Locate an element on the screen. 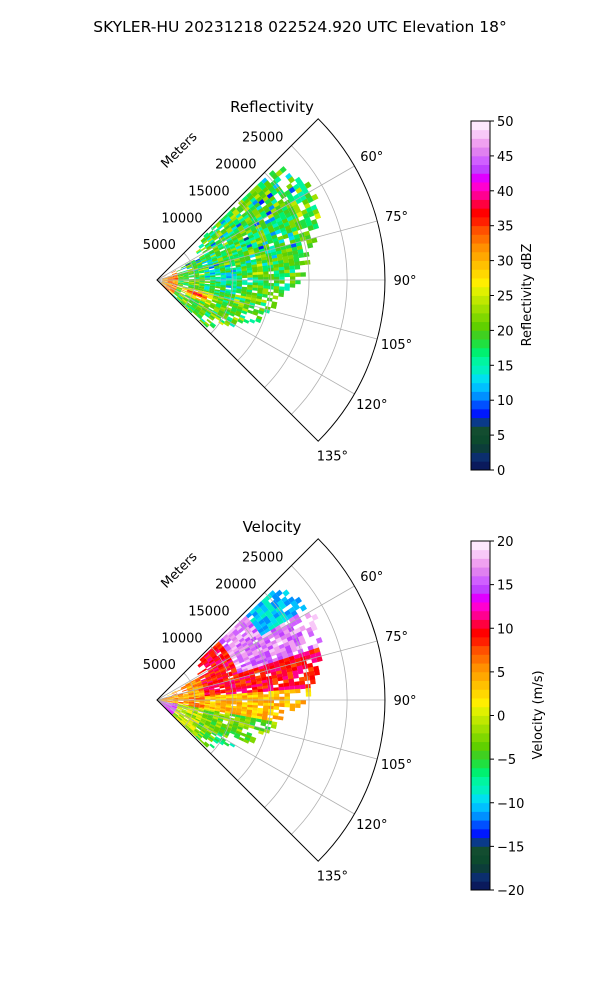 Image resolution: width=600 pixels, height=1000 pixels. reflectivity-angle-ticks: 60°75°90°105°120°135° is located at coordinates (367, 307).